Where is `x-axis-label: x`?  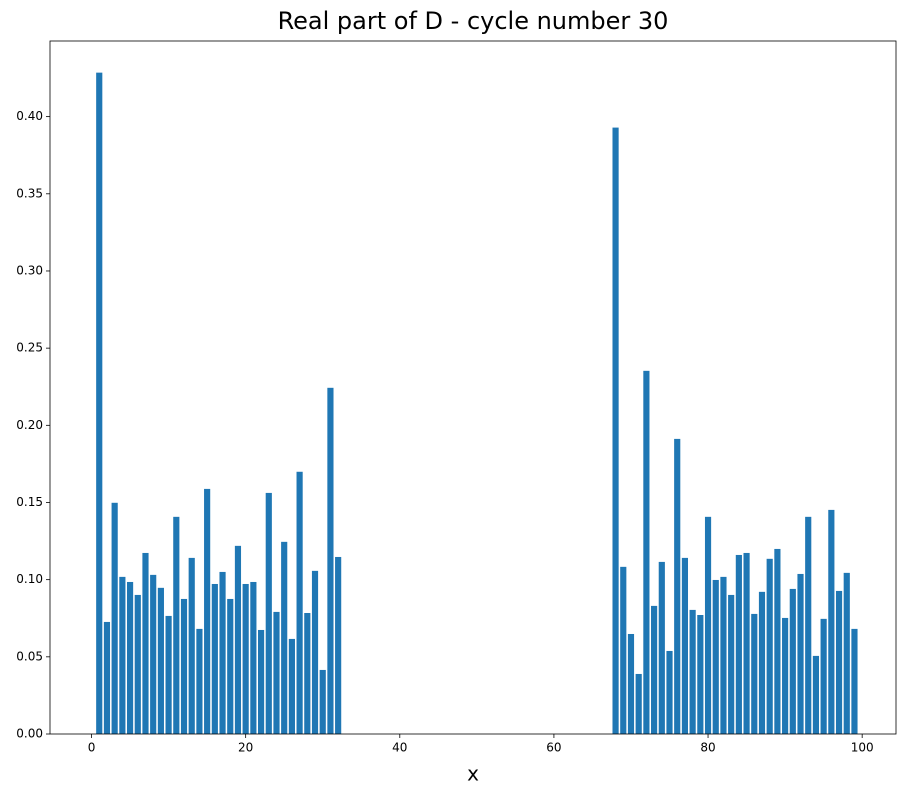 x-axis-label: x is located at coordinates (473, 774).